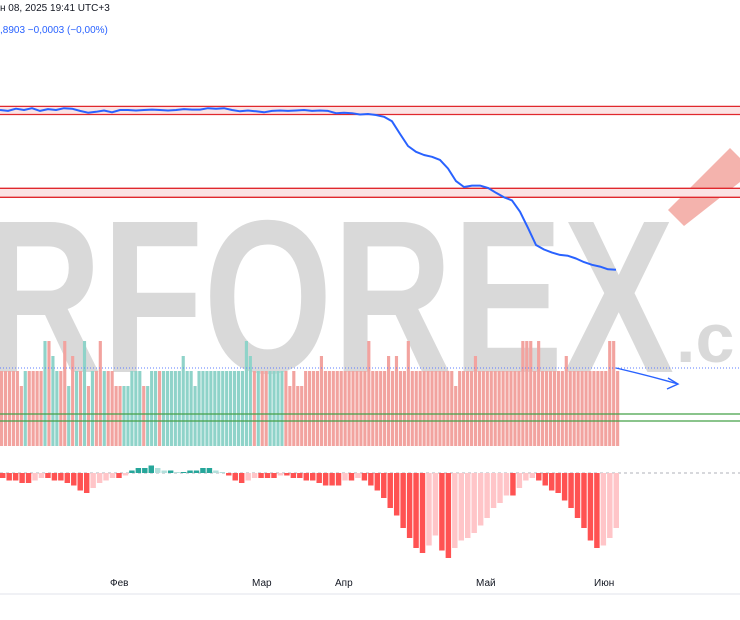  I want to click on x-tick-label-may: Май, so click(486, 583).